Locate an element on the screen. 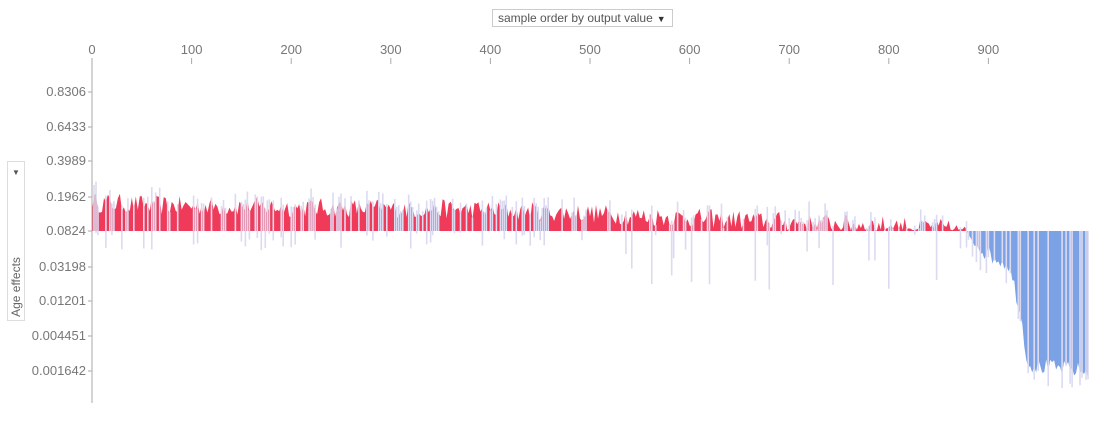 This screenshot has width=1111, height=425. x-tick-label: 700 is located at coordinates (789, 49).